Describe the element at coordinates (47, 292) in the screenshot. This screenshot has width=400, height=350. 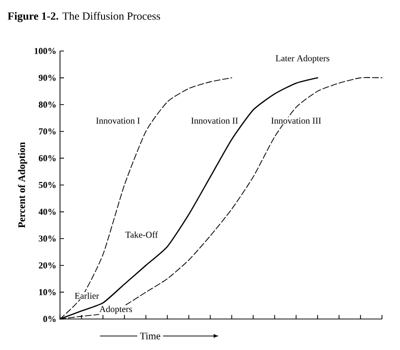
I see `y-tick-label: 10%` at that location.